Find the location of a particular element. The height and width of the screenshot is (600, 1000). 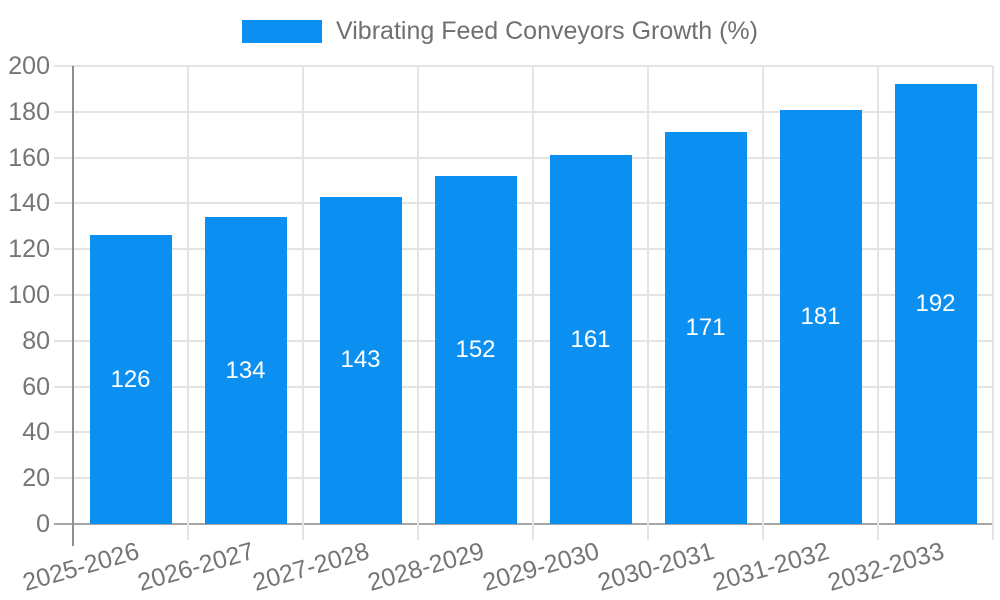

legend: Vibrating Feed Conveyors Growth (%) is located at coordinates (500, 31).